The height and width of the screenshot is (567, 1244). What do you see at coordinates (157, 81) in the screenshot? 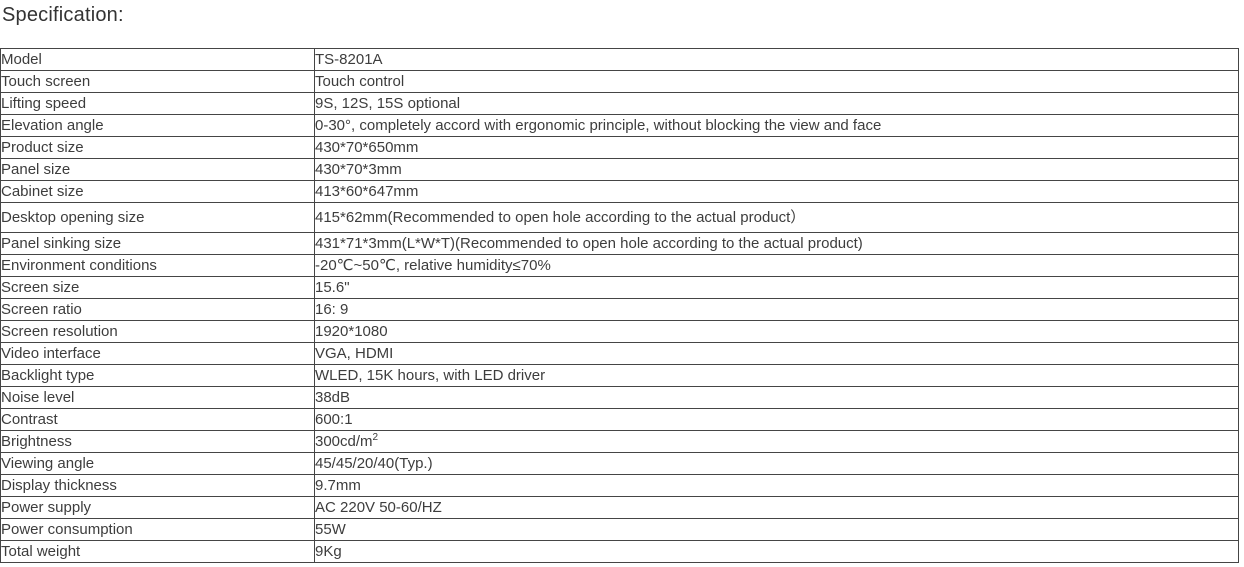
I see `spec-label: Touch screen` at bounding box center [157, 81].